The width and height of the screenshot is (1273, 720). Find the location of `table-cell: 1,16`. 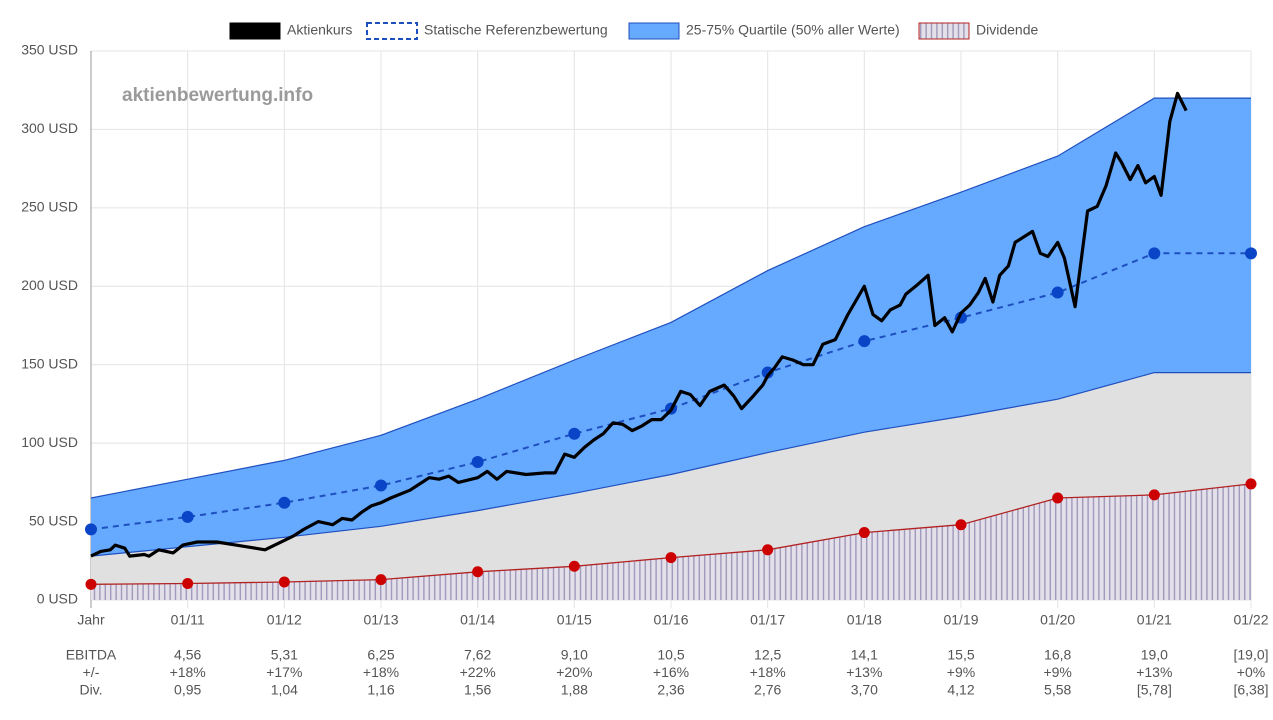

table-cell: 1,16 is located at coordinates (380, 690).